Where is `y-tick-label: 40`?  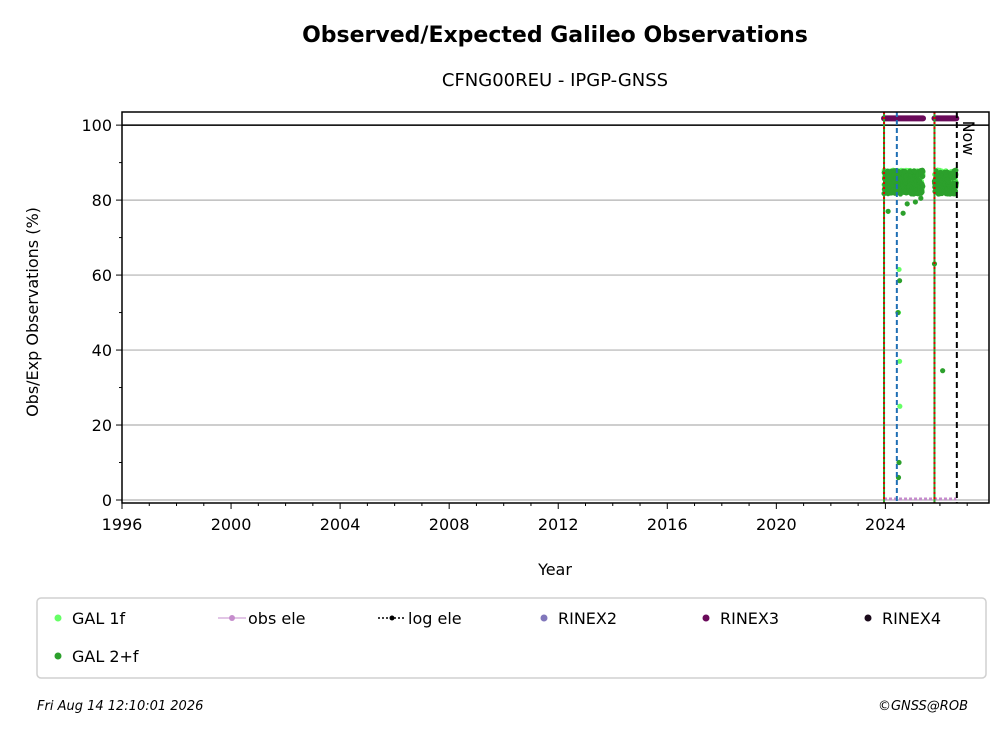
y-tick-label: 40 is located at coordinates (102, 350).